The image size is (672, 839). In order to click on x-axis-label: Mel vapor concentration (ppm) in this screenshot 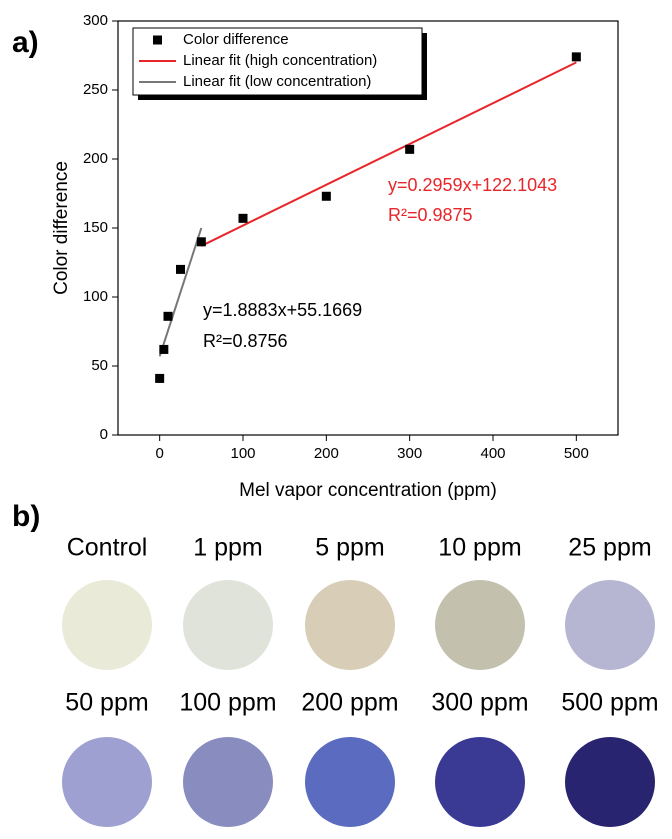, I will do `click(368, 490)`.